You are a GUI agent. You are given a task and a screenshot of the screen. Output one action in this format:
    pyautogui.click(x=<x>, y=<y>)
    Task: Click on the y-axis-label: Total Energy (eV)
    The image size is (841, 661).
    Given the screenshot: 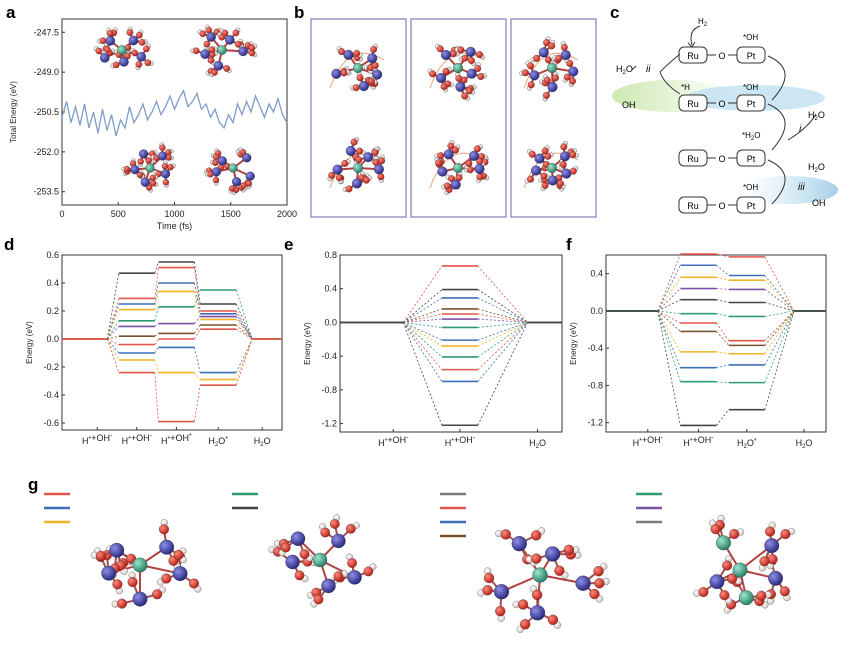 What is the action you would take?
    pyautogui.click(x=13, y=112)
    